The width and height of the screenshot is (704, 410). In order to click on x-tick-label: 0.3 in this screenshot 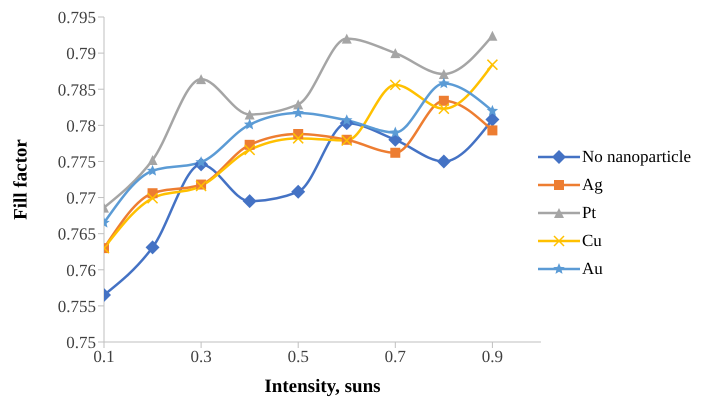, I will do `click(201, 356)`.